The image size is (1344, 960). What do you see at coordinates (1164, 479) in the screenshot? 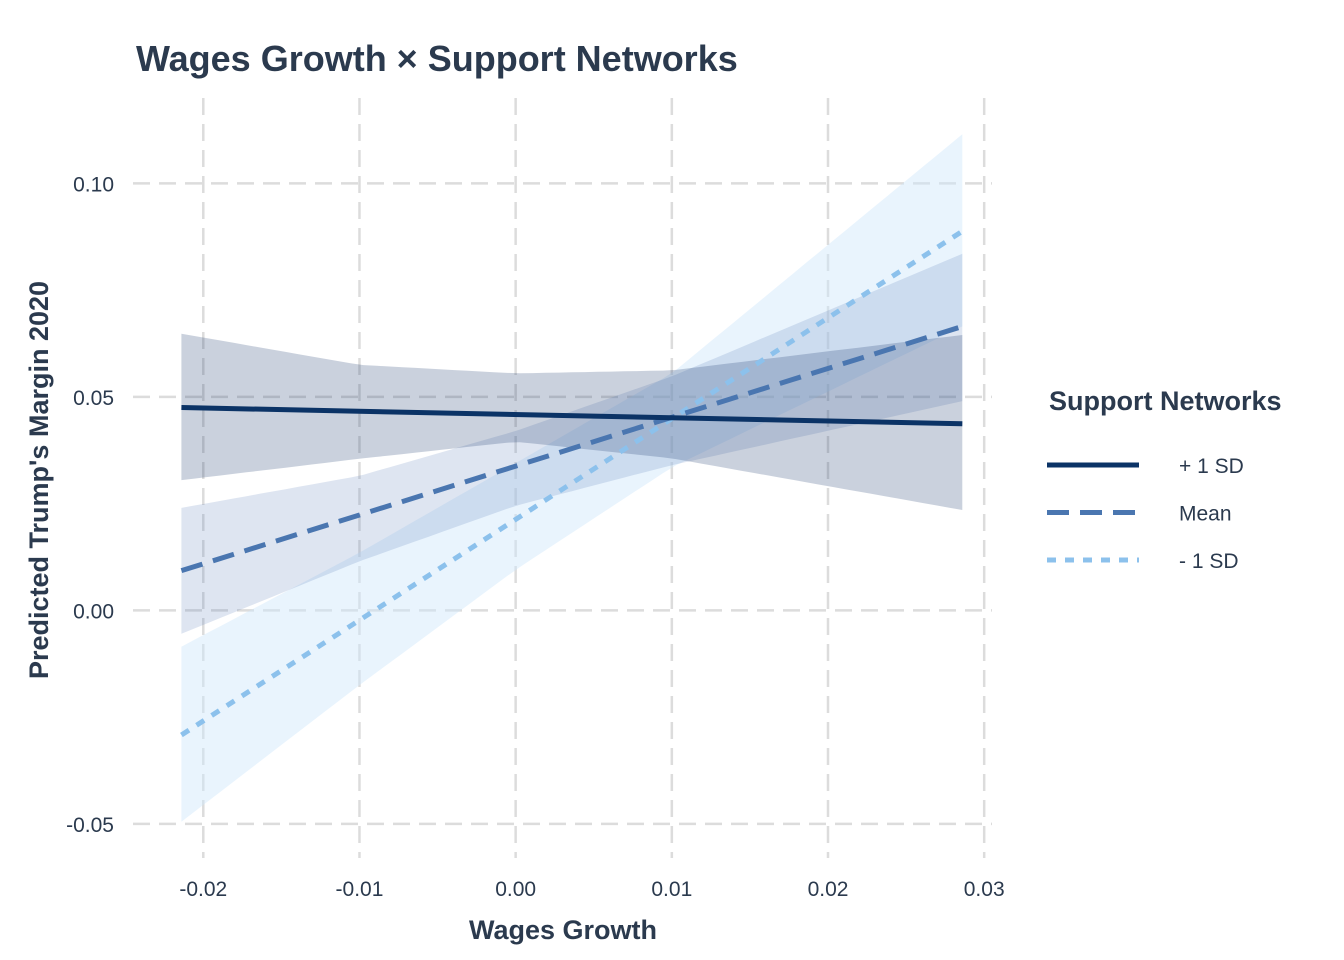
I see `legend: Support Networks + 1 SD Mean - 1 SD` at bounding box center [1164, 479].